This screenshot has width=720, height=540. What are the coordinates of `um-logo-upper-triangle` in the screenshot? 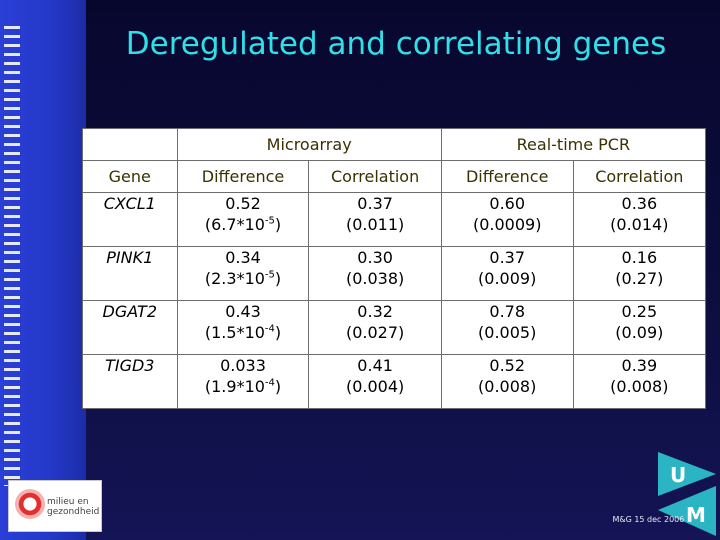 It's located at (687, 474).